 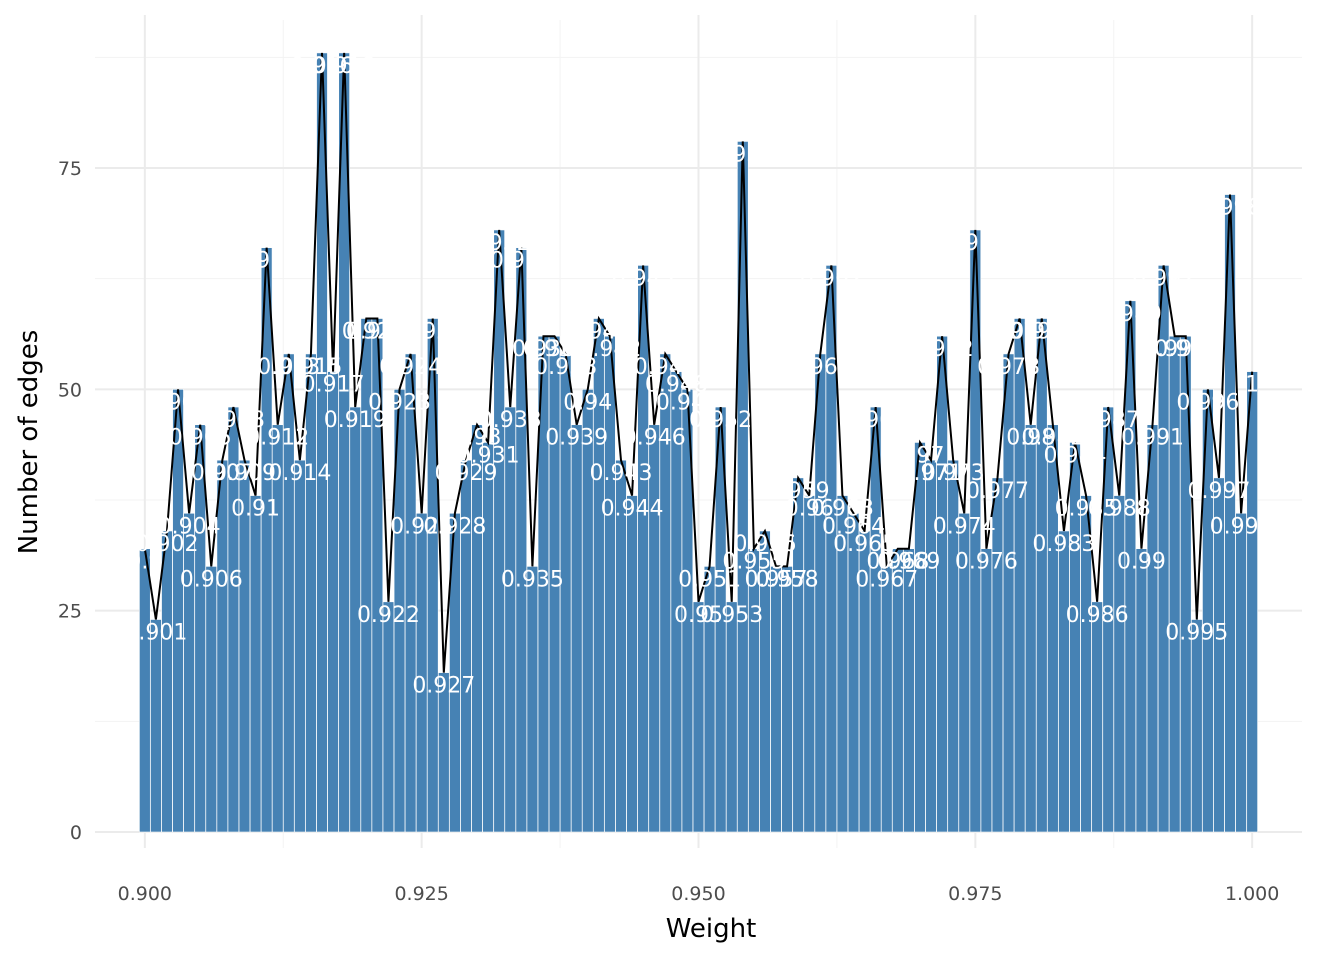 What do you see at coordinates (1152, 438) in the screenshot?
I see `bar-label: 0.991` at bounding box center [1152, 438].